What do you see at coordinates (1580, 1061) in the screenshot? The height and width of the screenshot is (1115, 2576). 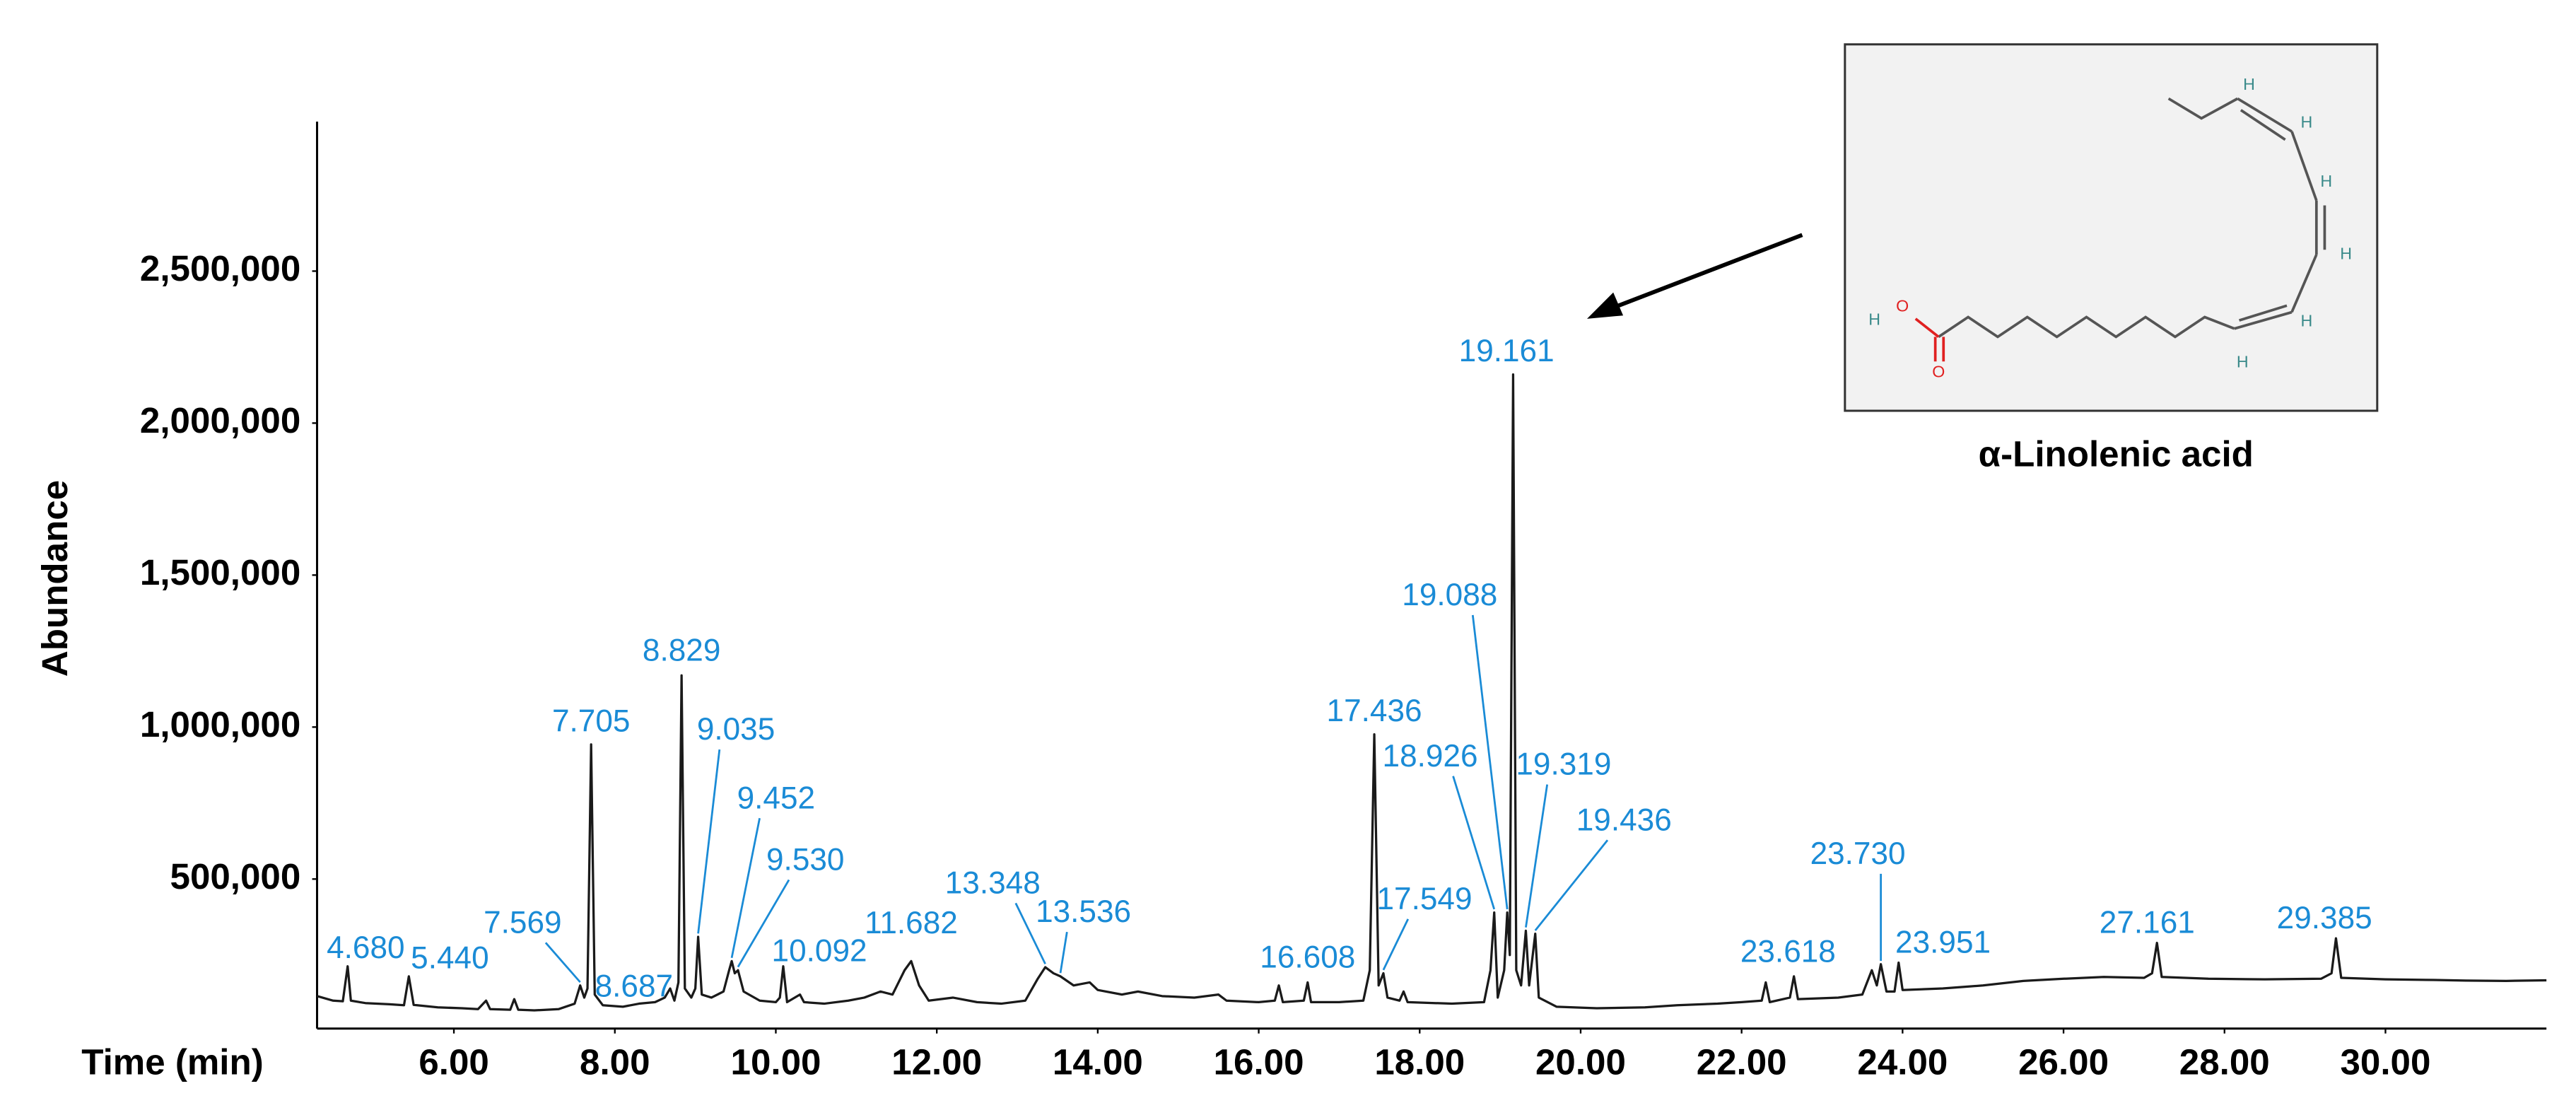 I see `x-tick-label: 20.00` at bounding box center [1580, 1061].